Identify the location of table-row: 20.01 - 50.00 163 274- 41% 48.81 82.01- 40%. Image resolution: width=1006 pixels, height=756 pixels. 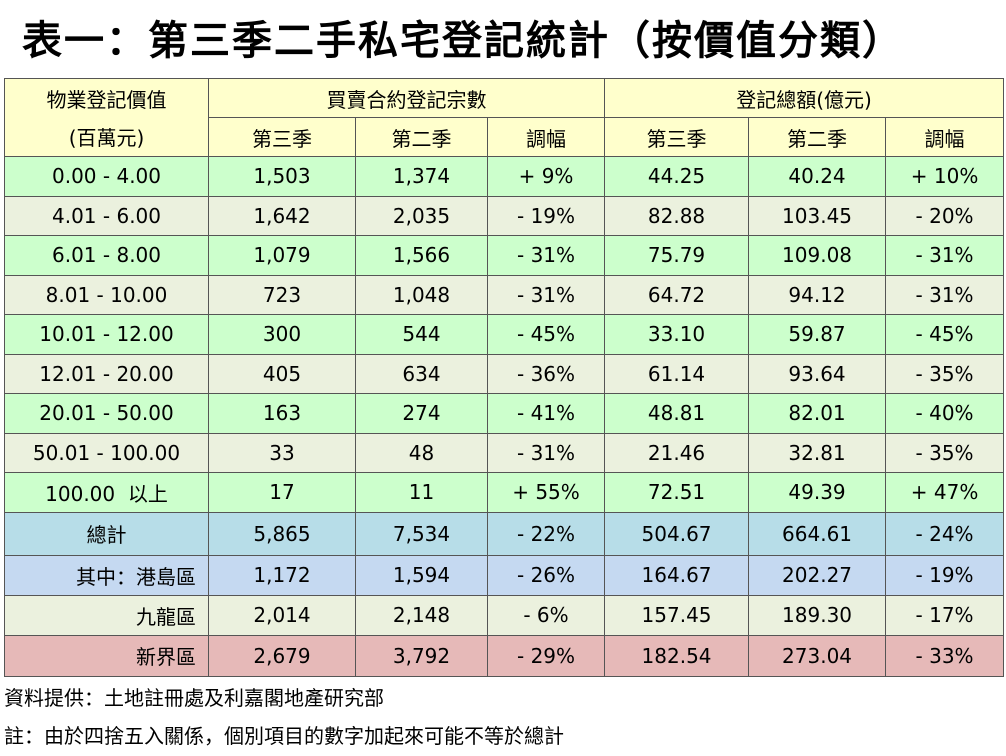
(504, 413).